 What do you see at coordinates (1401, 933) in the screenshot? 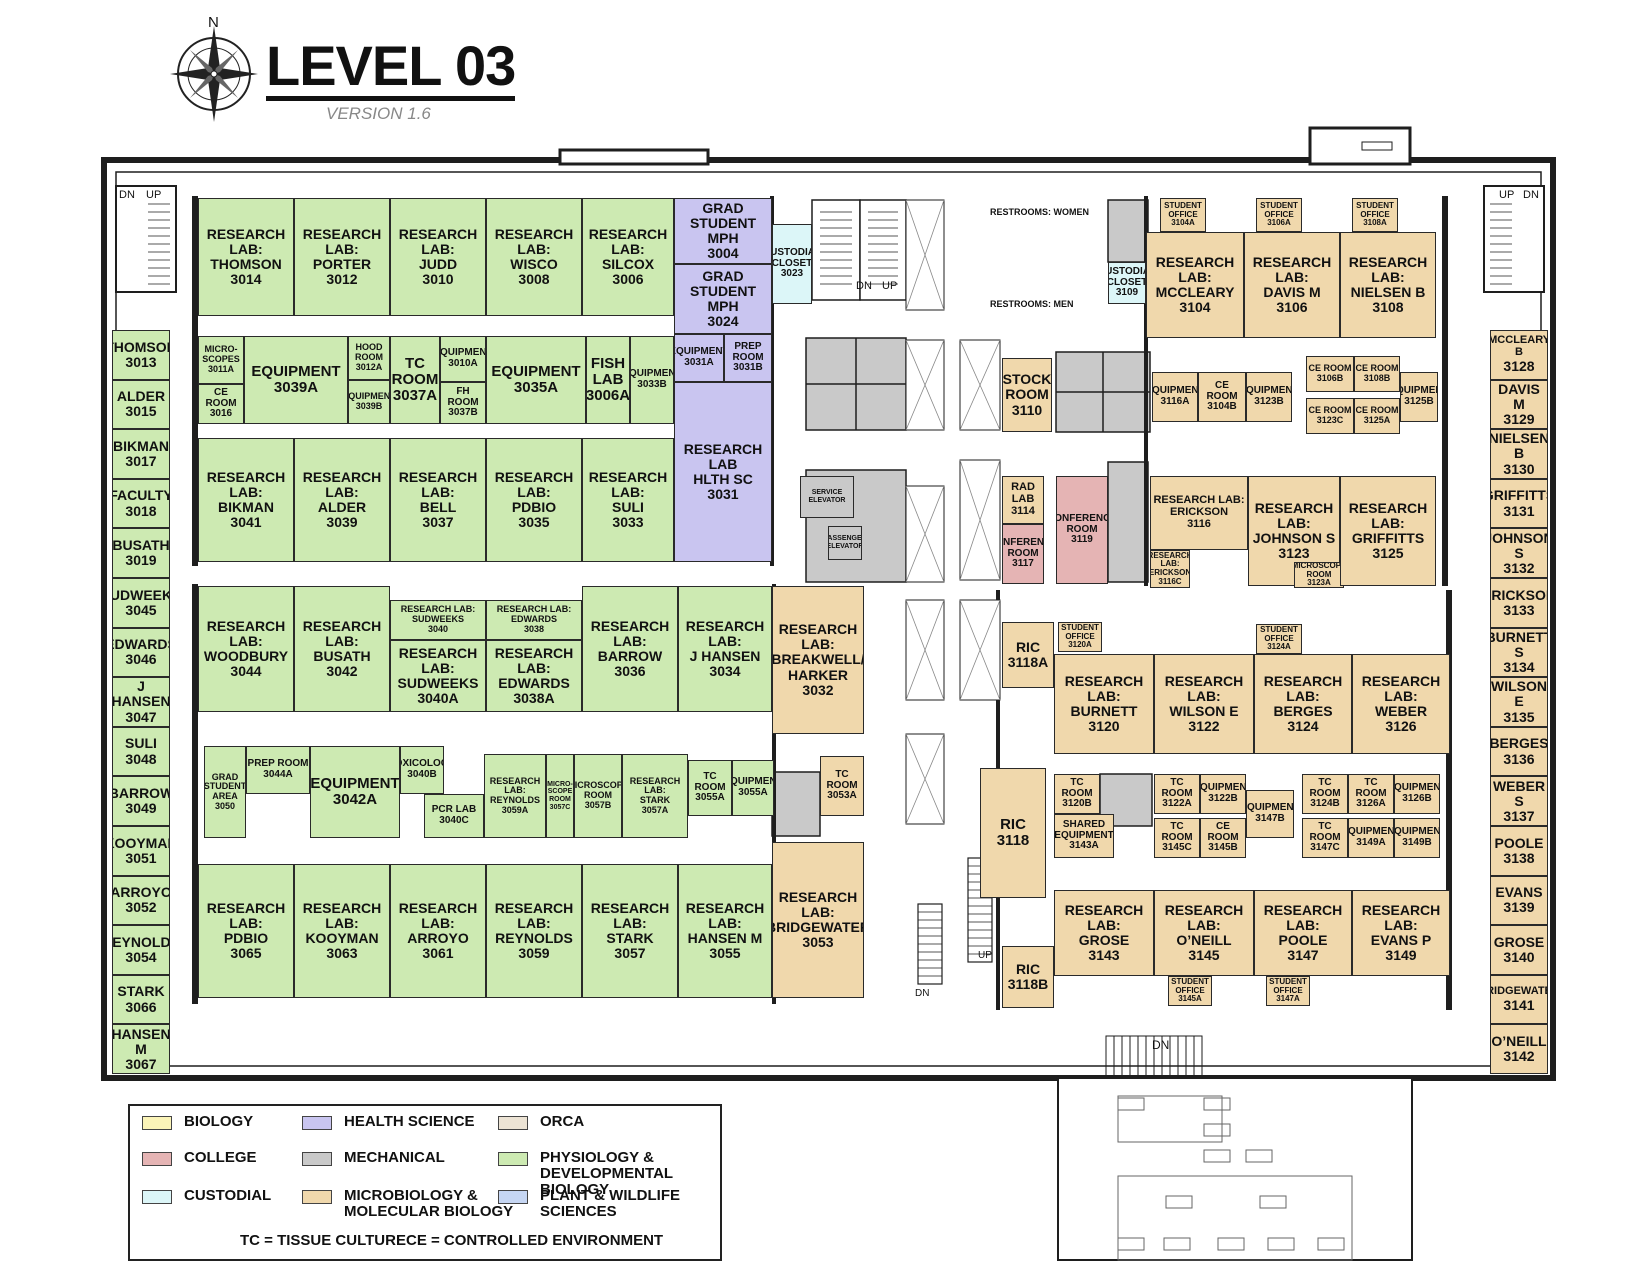
I see `room-3149: RESEARCH LAB: EVANS P 3149` at bounding box center [1401, 933].